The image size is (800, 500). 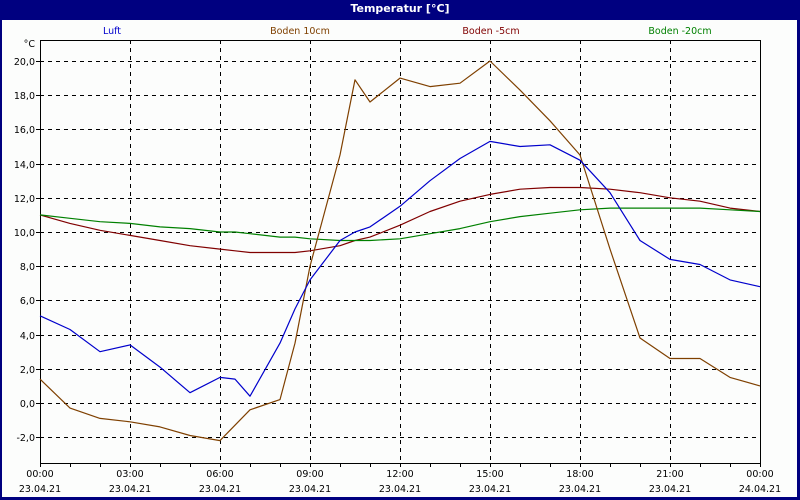 What do you see at coordinates (24, 199) in the screenshot?
I see `y-tick-label: 12,0` at bounding box center [24, 199].